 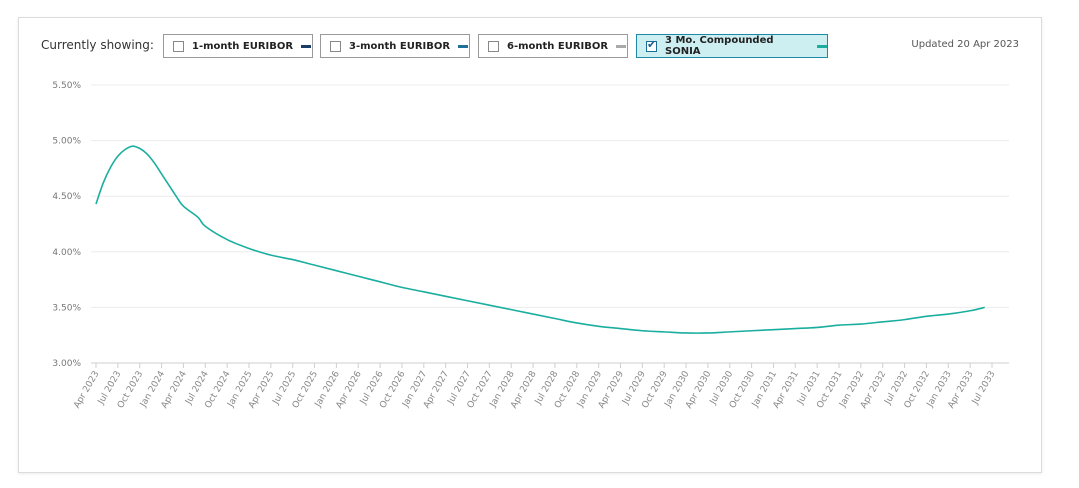 I want to click on checkmark-icon: ✔, so click(x=652, y=44).